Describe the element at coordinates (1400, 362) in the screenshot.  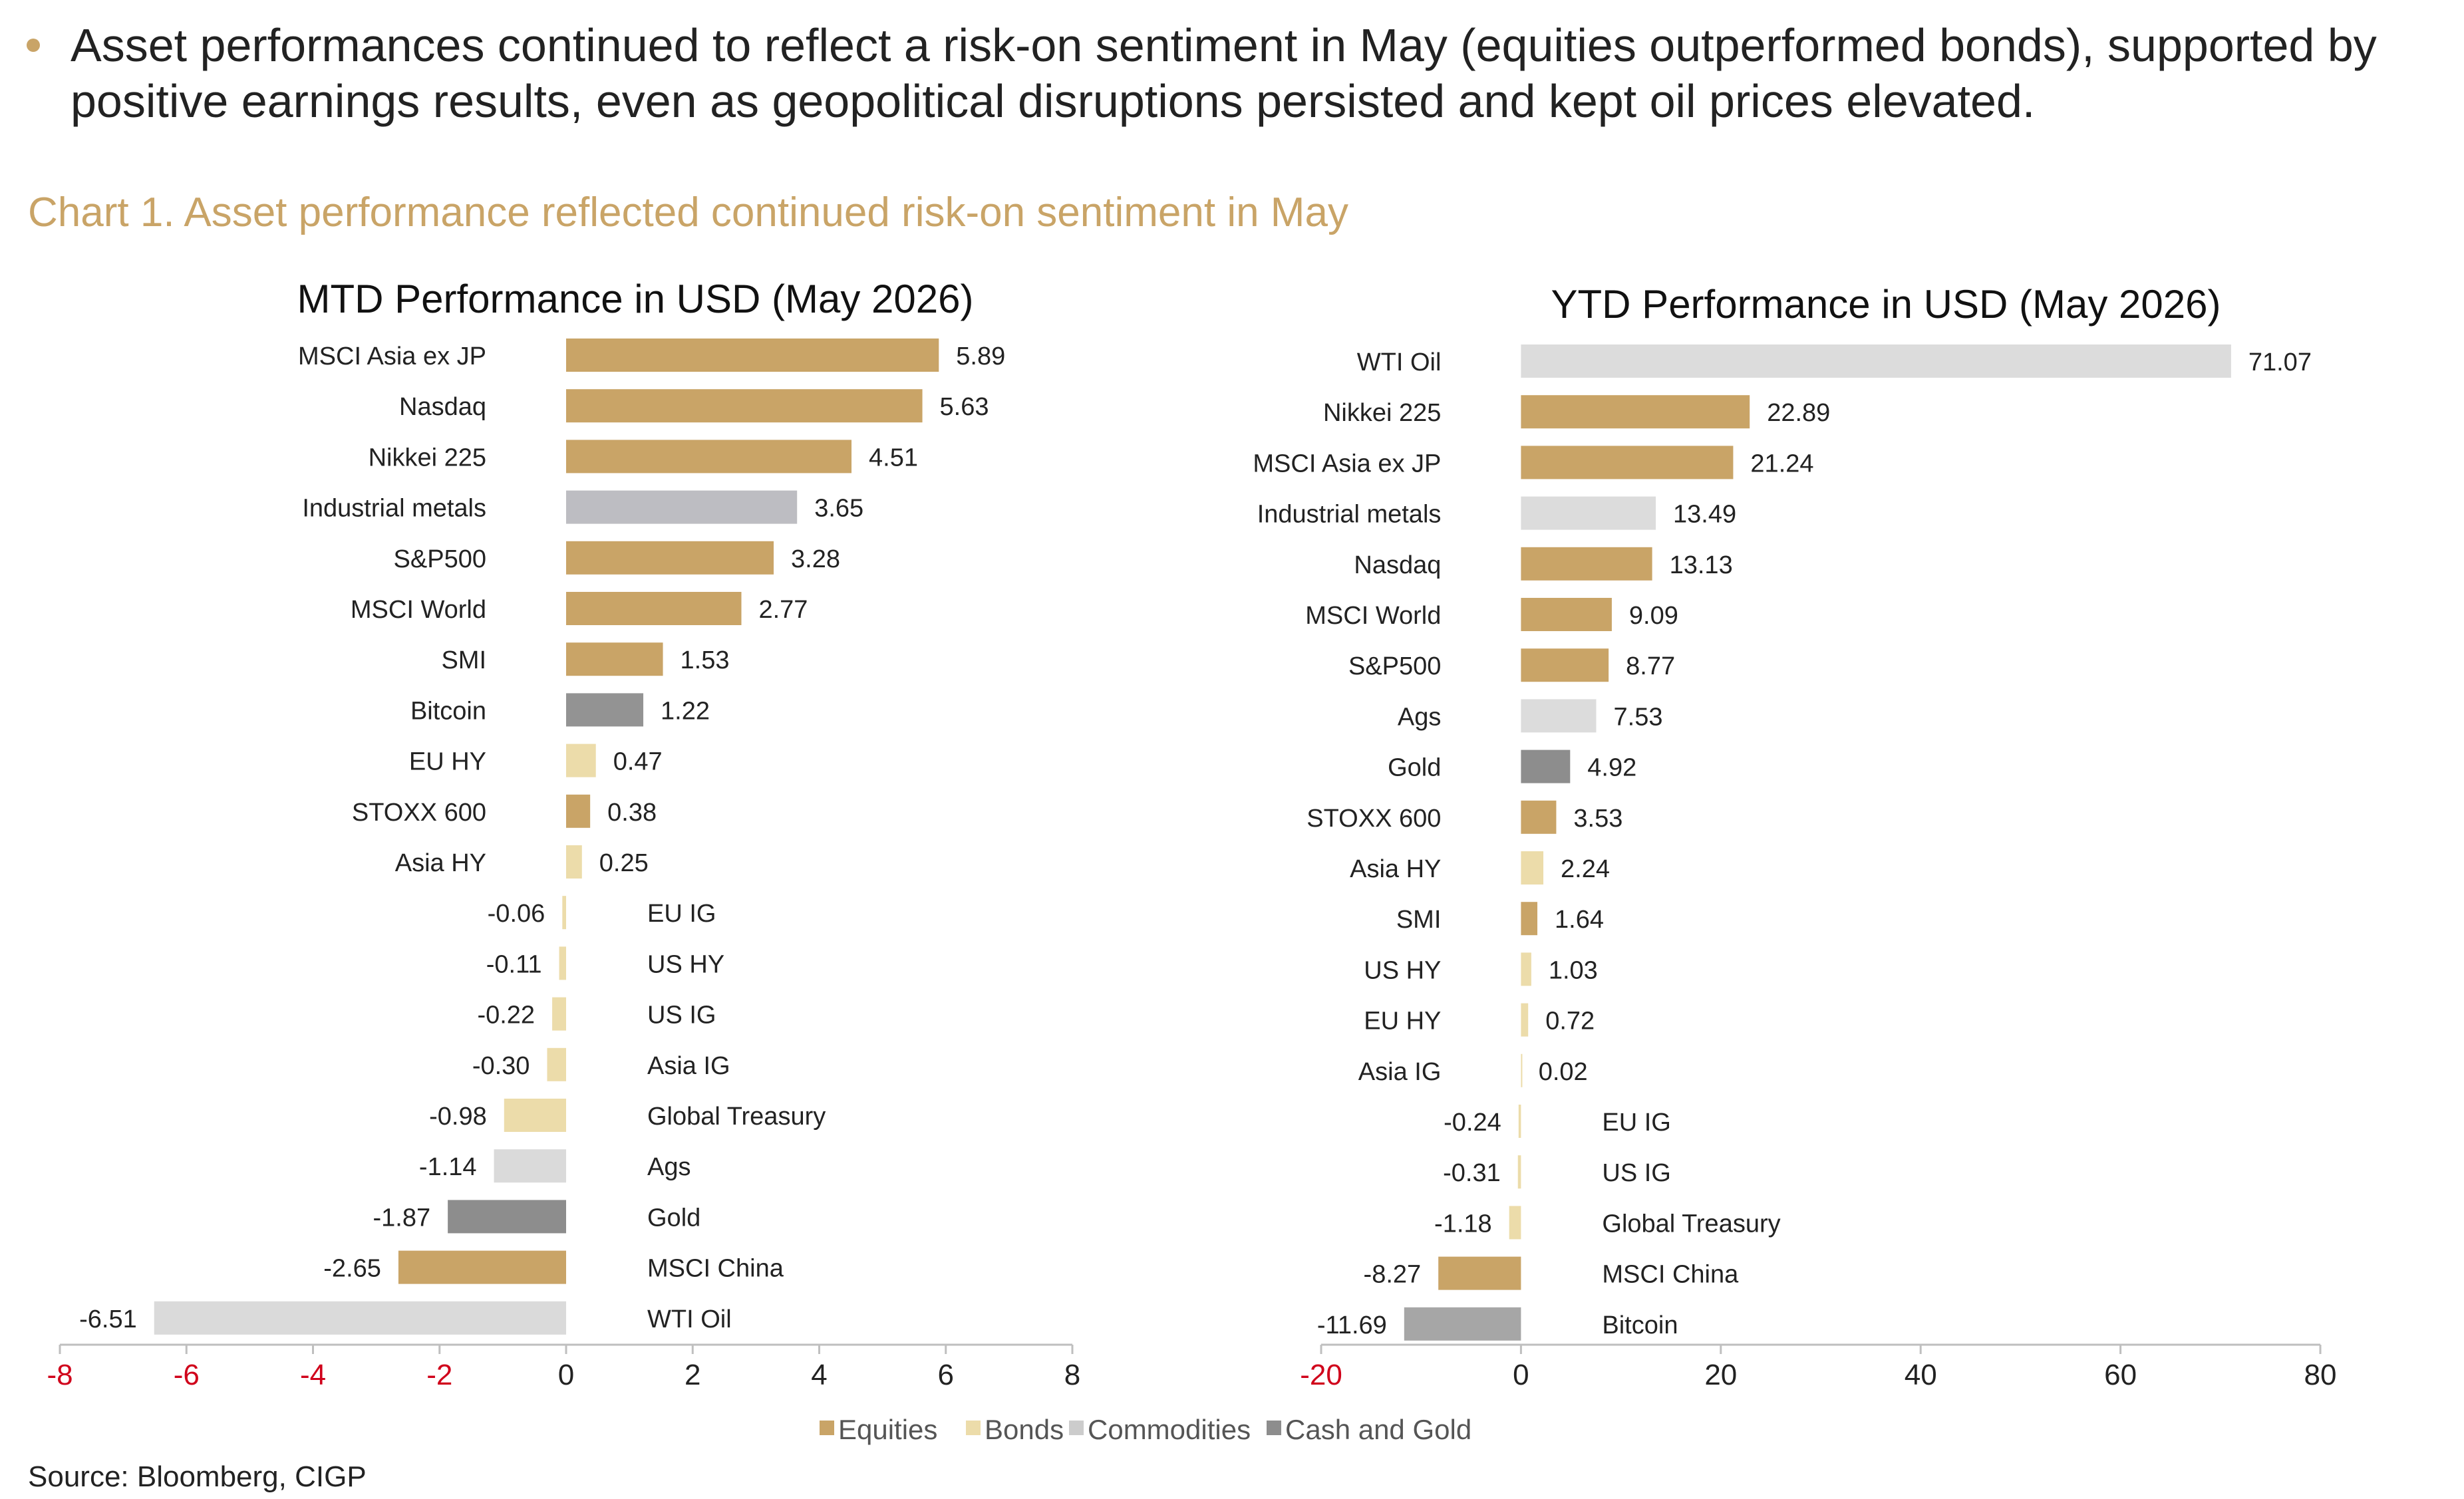
I see `ytd-category-label: WTI Oil` at that location.